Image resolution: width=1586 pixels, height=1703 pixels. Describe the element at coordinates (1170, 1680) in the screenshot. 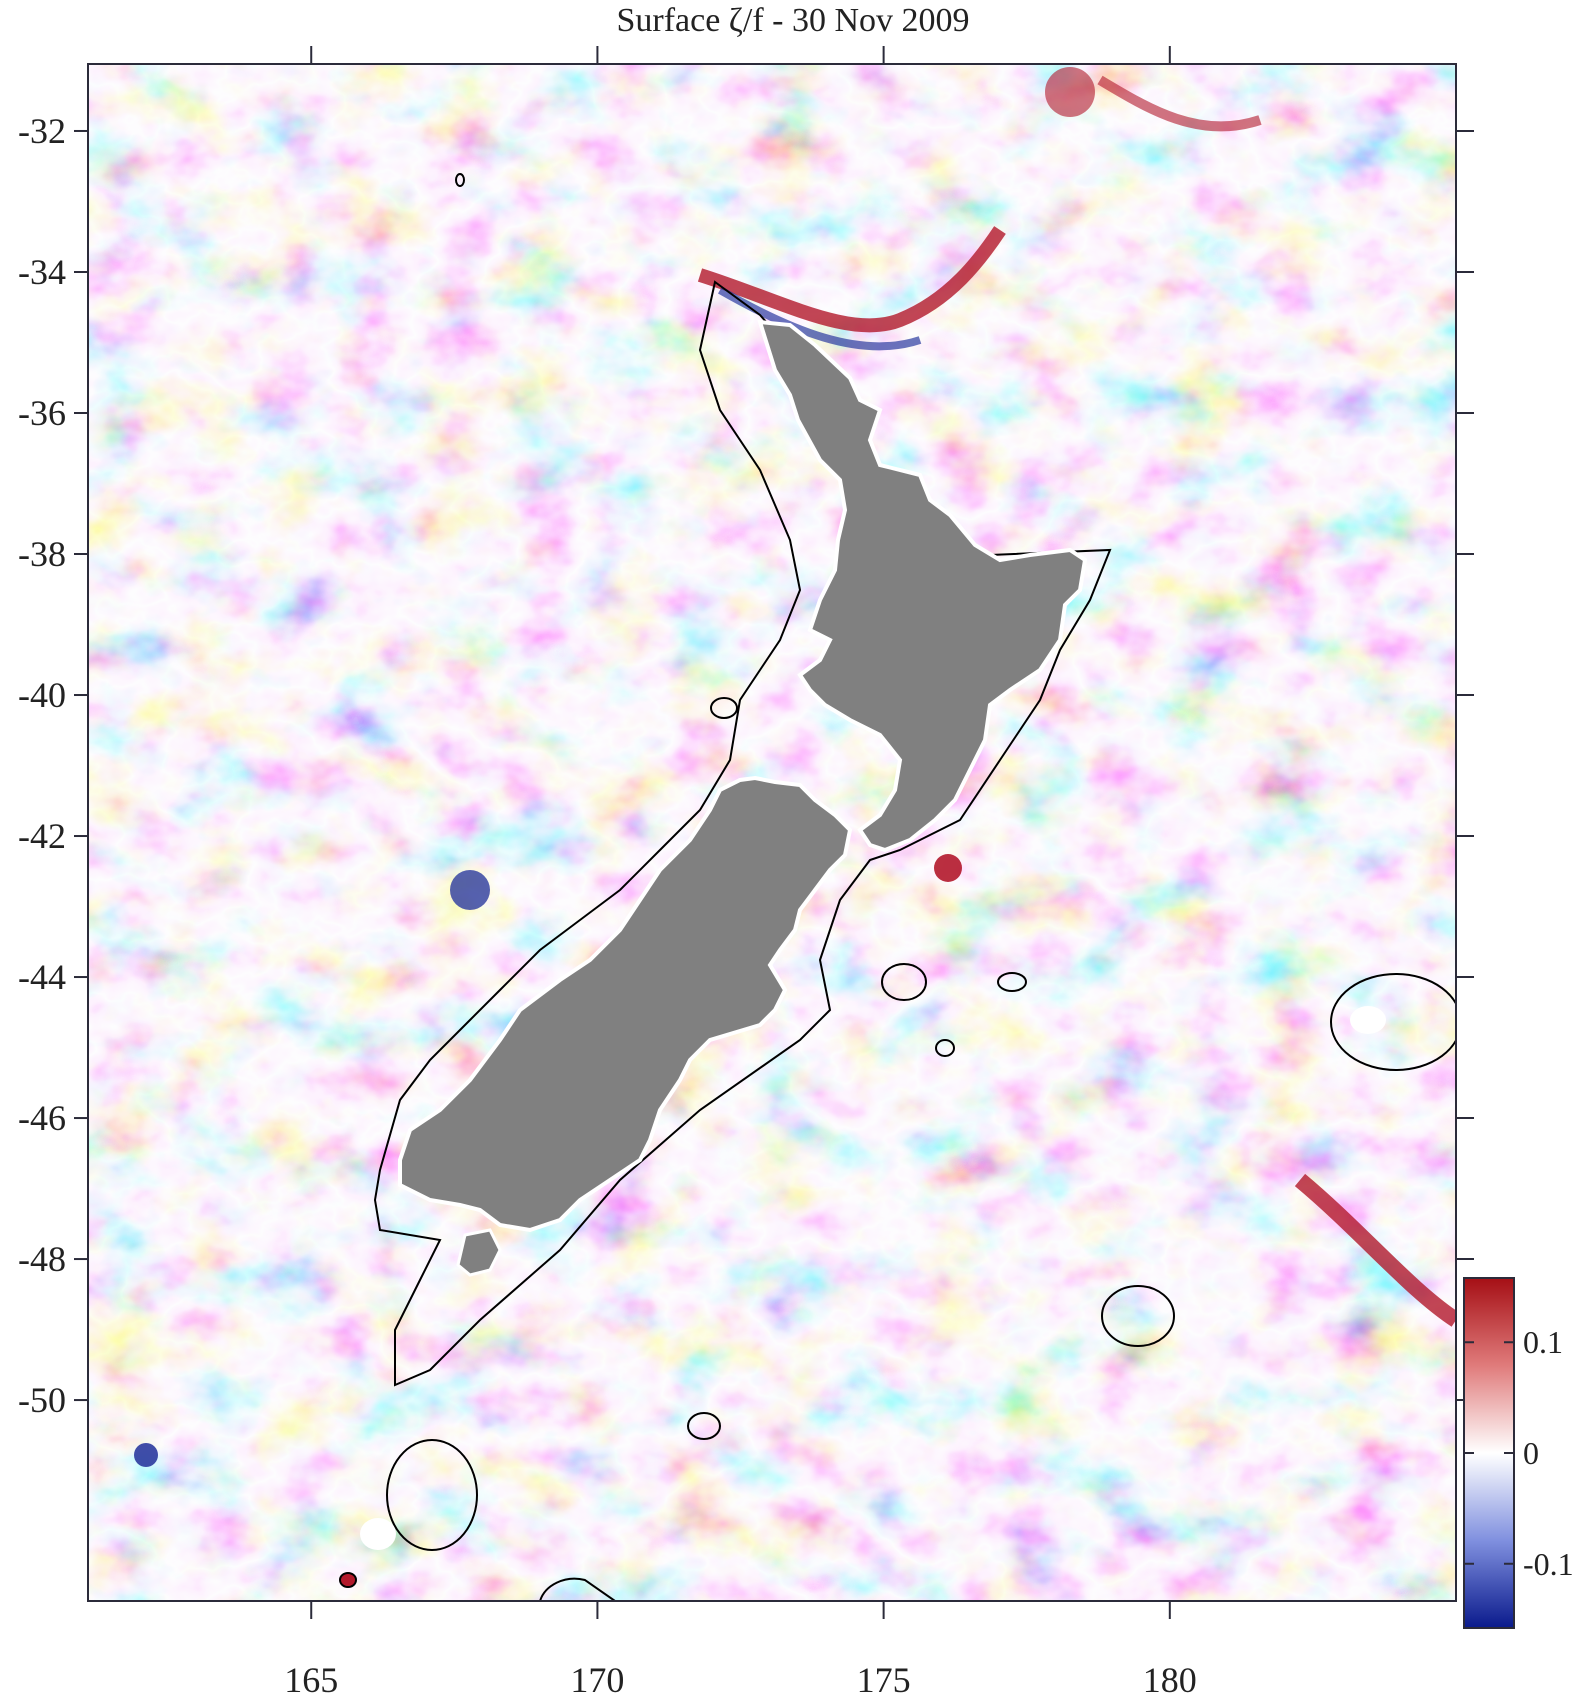

I see `x-tick-label: 180` at that location.